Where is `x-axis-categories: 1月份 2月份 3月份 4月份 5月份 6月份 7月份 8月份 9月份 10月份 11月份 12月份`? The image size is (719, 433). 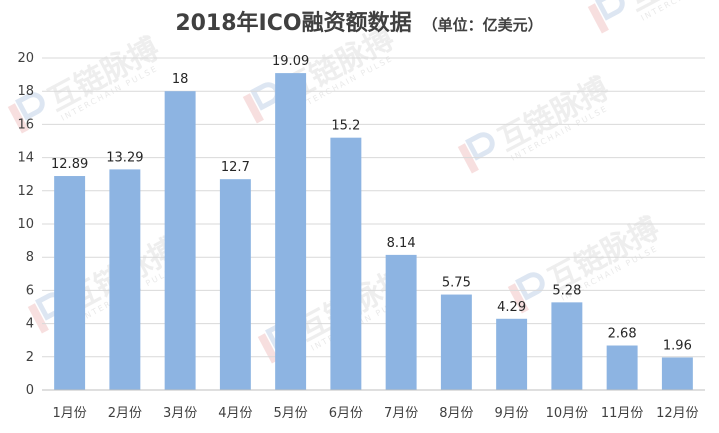
x-axis-categories: 1月份 2月份 3月份 4月份 5月份 6月份 7月份 8月份 9月份 10月份 11月份 12月份 is located at coordinates (375, 413).